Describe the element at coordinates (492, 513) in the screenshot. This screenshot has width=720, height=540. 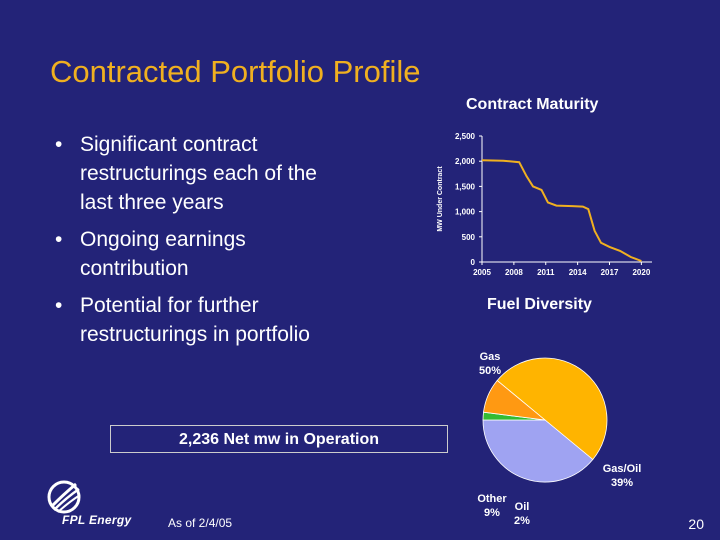
I see `slice-value: 9%` at that location.